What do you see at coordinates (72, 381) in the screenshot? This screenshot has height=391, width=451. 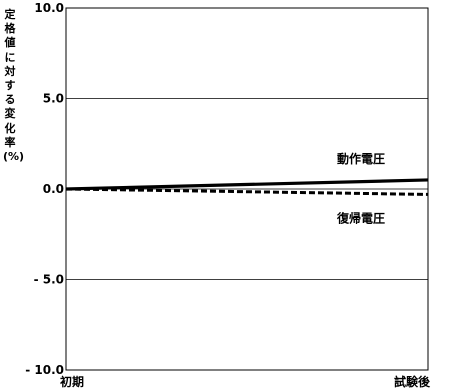 I see `x-tick-label: 初期` at bounding box center [72, 381].